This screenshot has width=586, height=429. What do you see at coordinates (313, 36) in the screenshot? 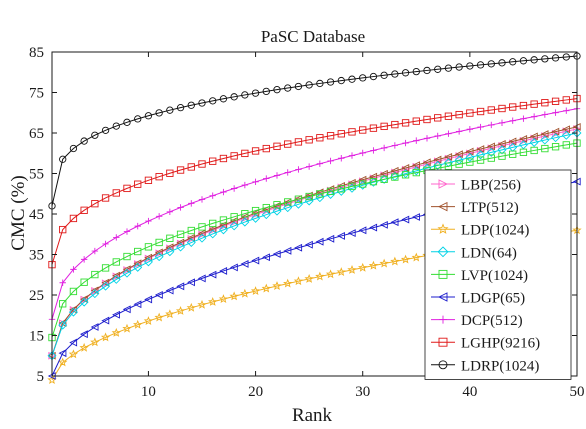
I see `chart-title: PaSC Database` at bounding box center [313, 36].